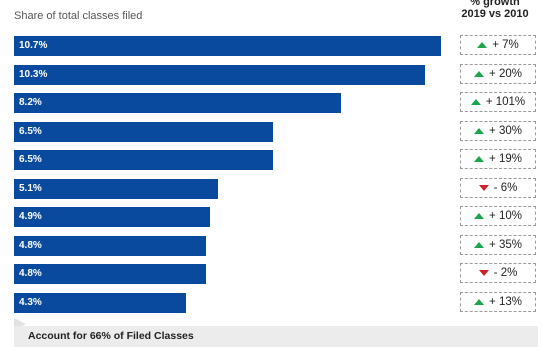 This screenshot has width=552, height=347. Describe the element at coordinates (276, 134) in the screenshot. I see `chart-row: 6.5% + 30%` at that location.